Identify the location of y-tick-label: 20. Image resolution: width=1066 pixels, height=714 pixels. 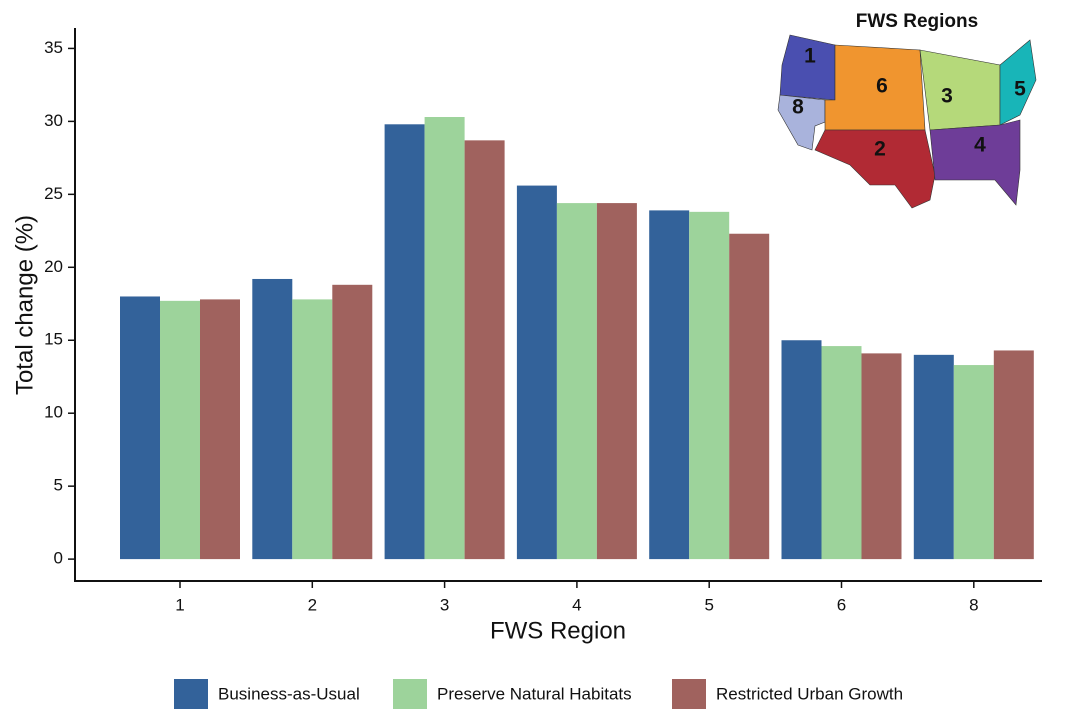
(53, 266).